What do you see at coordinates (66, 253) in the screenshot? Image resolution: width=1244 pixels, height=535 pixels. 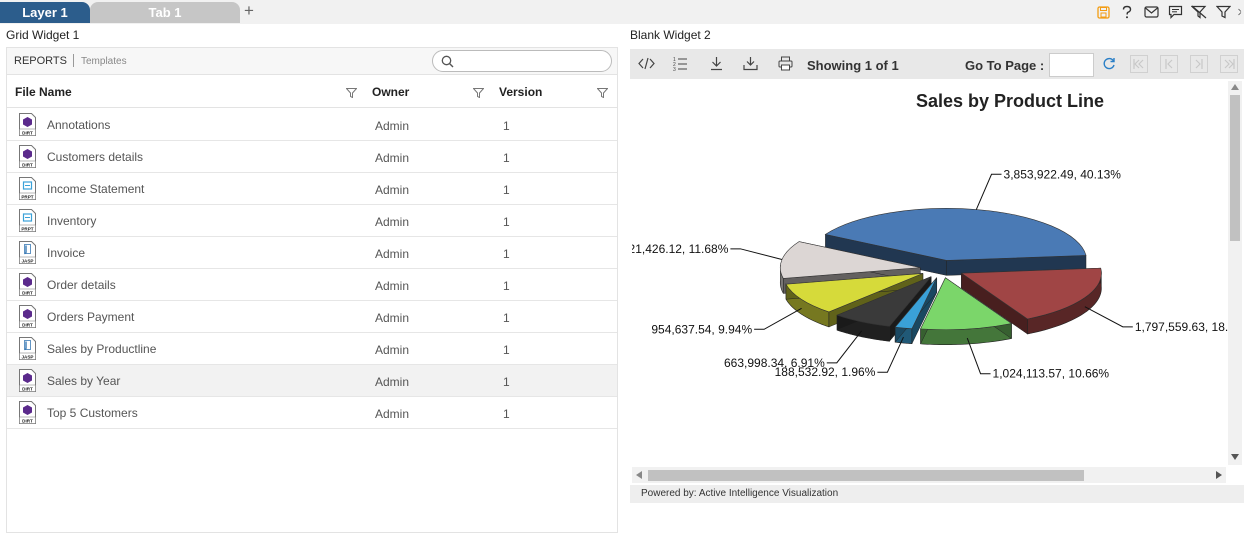 I see `file-name-cell: Invoice` at bounding box center [66, 253].